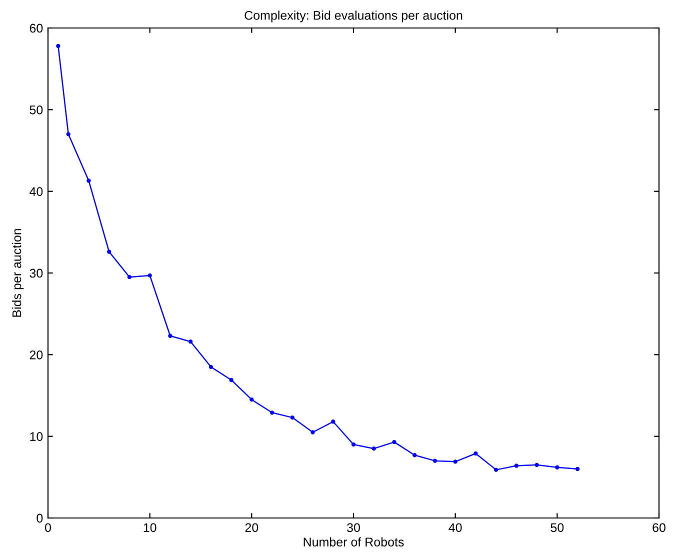 This screenshot has width=677, height=558. What do you see at coordinates (36, 28) in the screenshot?
I see `y-tick-label: 60` at bounding box center [36, 28].